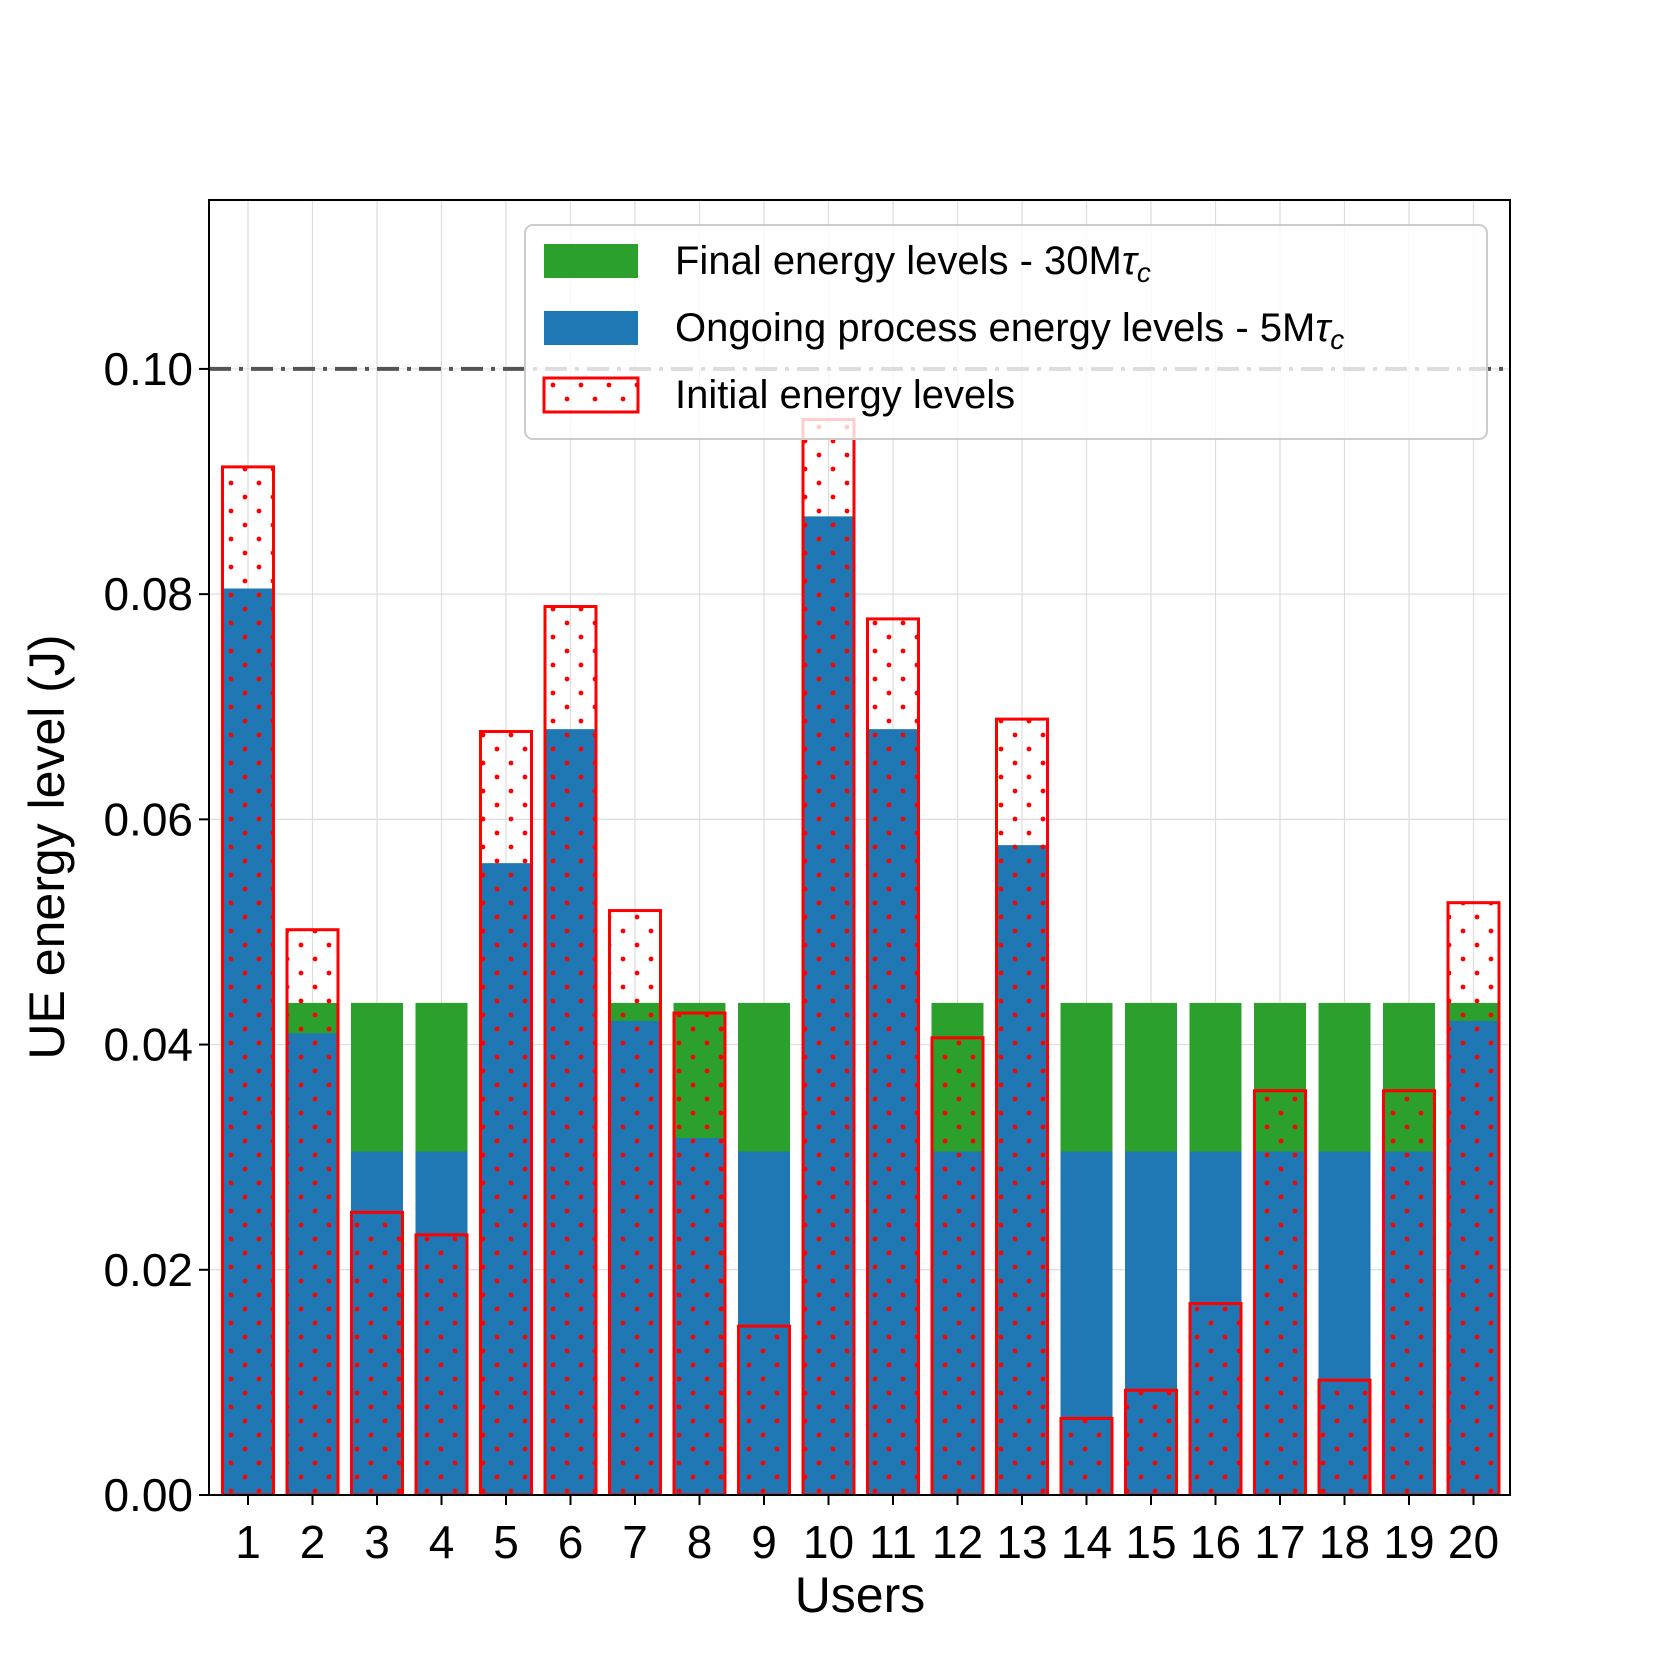  I want to click on legend-label-ongoing: Ongoing process energy levels - 5Mτc, so click(1009, 330).